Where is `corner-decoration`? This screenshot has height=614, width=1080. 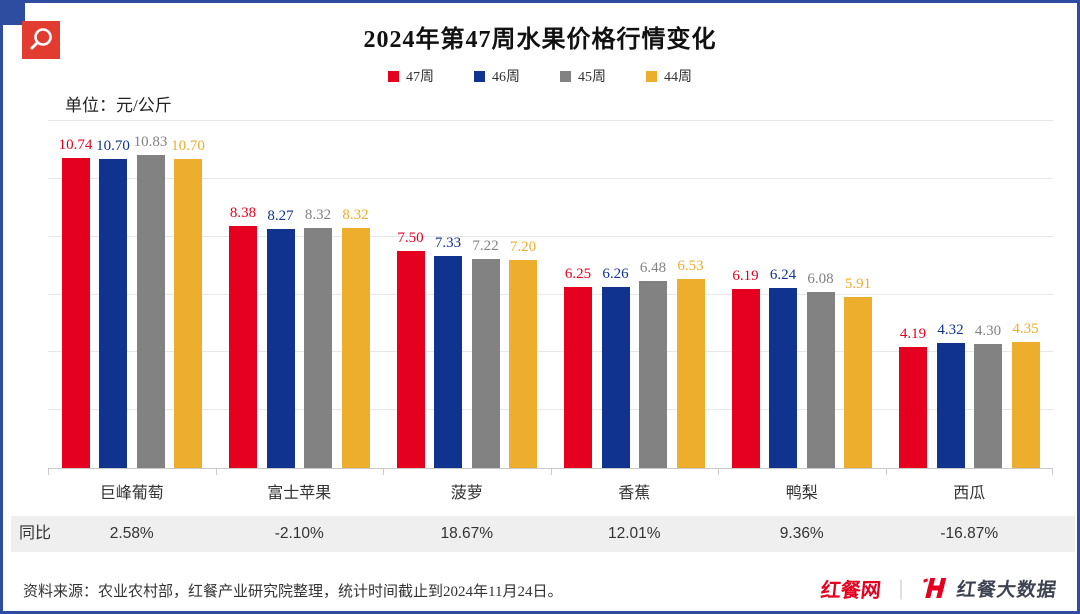 corner-decoration is located at coordinates (14, 14).